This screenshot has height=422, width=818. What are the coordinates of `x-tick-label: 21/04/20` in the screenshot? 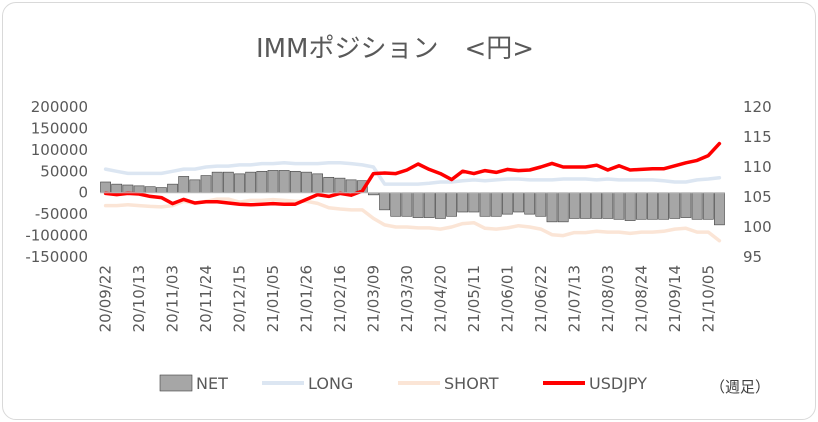 It's located at (440, 298).